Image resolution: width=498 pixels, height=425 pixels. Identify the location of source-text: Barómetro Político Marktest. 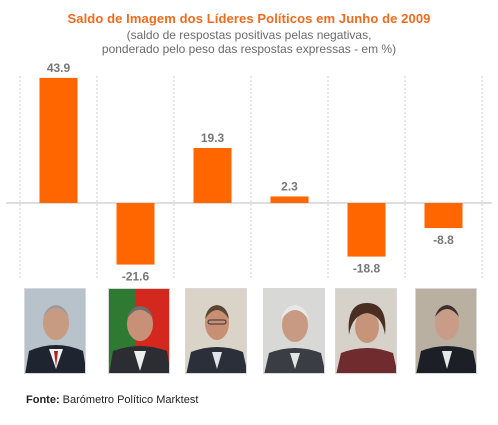
(130, 400).